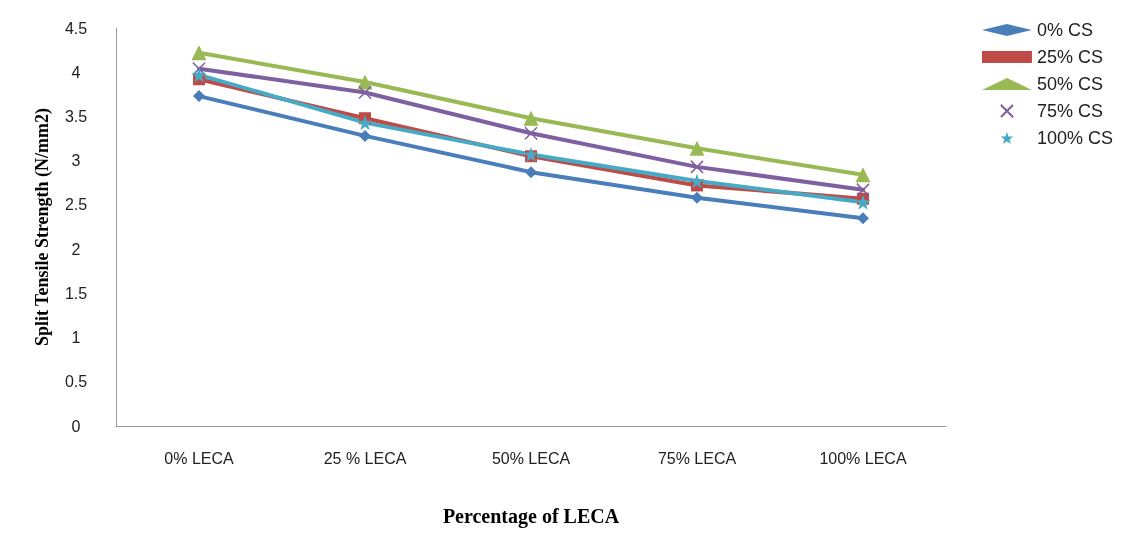 This screenshot has height=539, width=1134. What do you see at coordinates (76, 293) in the screenshot?
I see `y-tick-label: 1.5` at bounding box center [76, 293].